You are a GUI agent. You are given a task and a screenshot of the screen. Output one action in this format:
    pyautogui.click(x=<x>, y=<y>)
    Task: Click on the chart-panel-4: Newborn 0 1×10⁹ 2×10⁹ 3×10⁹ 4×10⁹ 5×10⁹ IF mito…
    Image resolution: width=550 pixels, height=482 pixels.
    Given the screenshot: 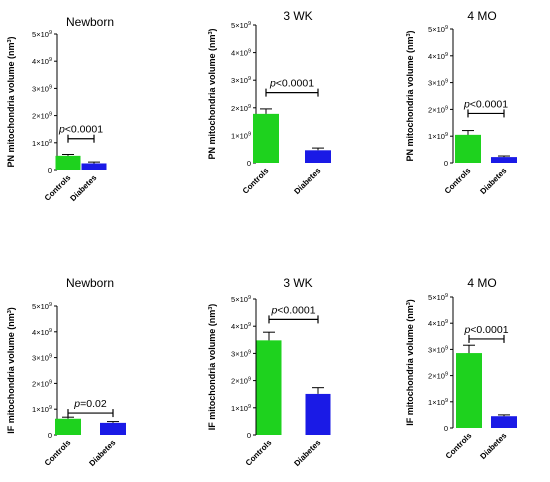 What is the action you would take?
    pyautogui.click(x=66, y=372)
    